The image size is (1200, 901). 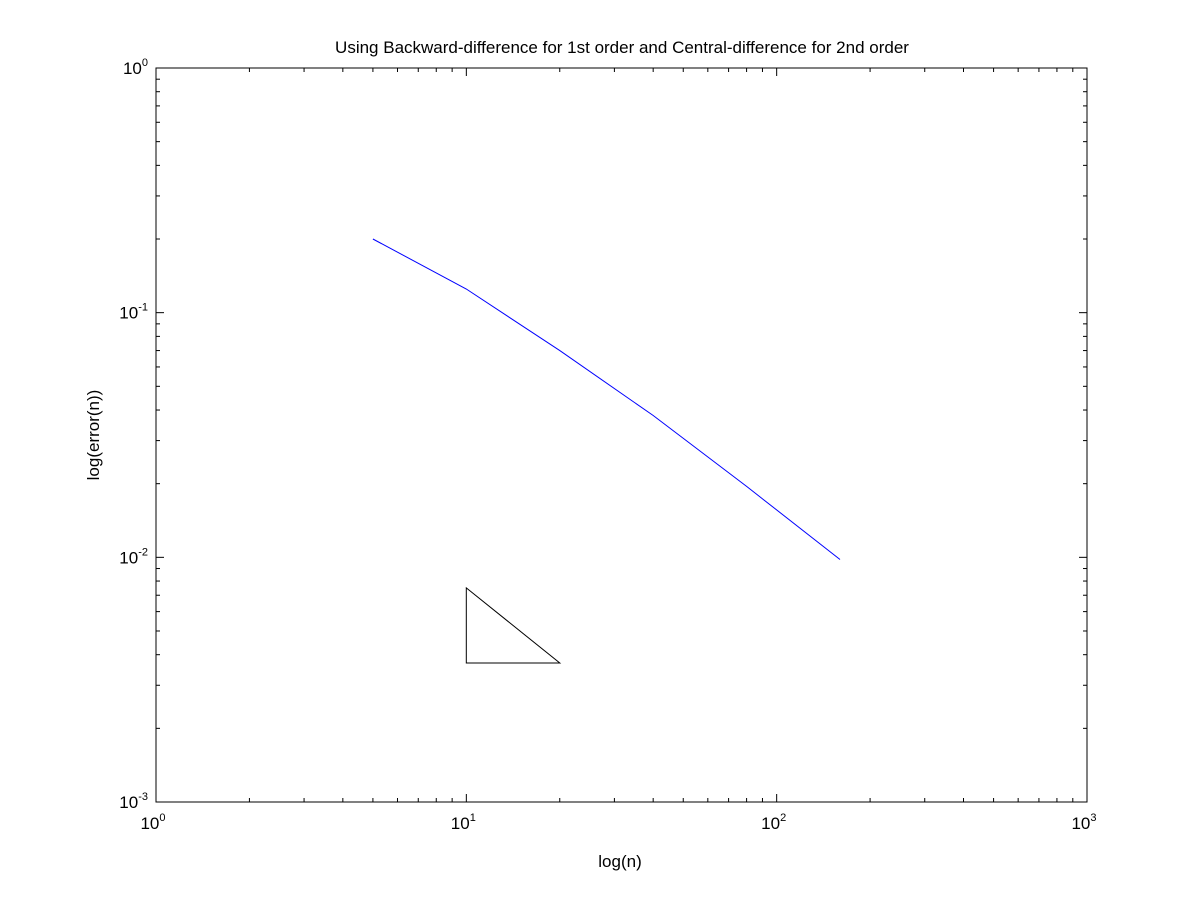 I want to click on slope-triangle, so click(x=513, y=625).